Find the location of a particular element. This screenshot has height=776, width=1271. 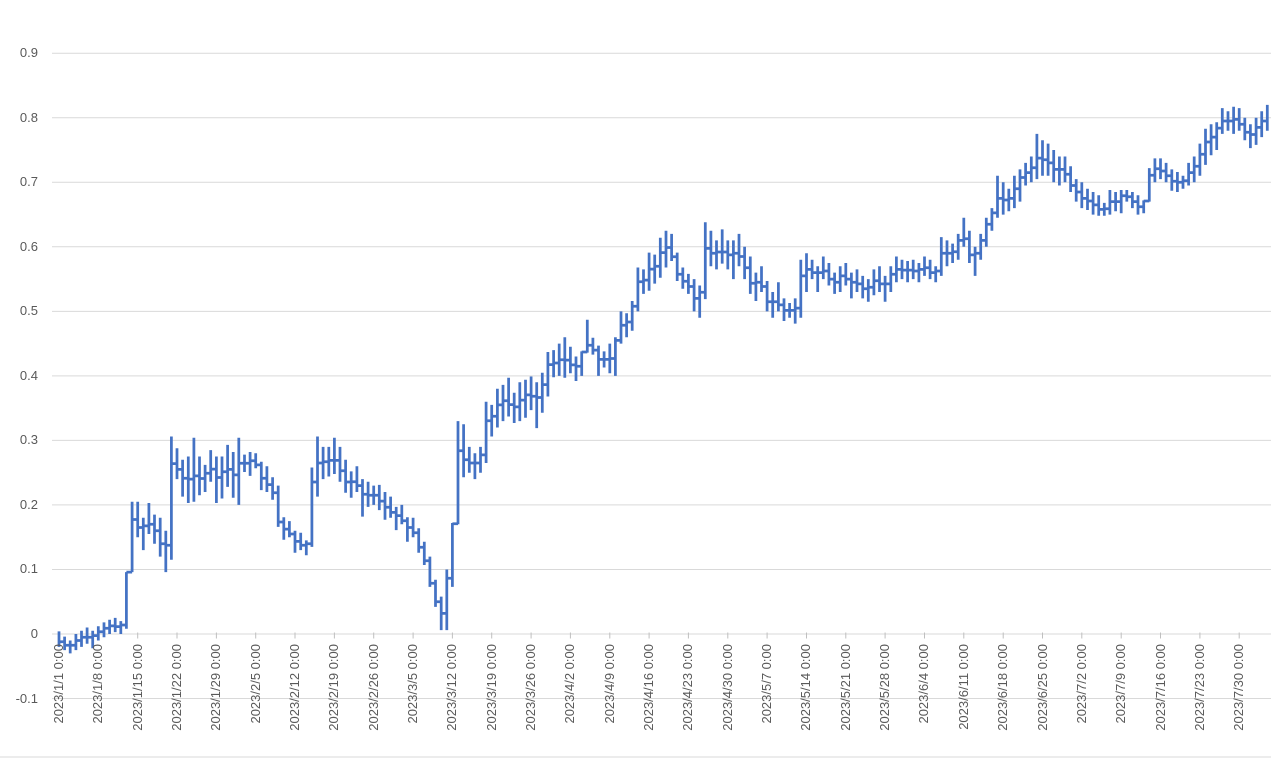

y-axis-tick-label: 0.3 is located at coordinates (28, 440).